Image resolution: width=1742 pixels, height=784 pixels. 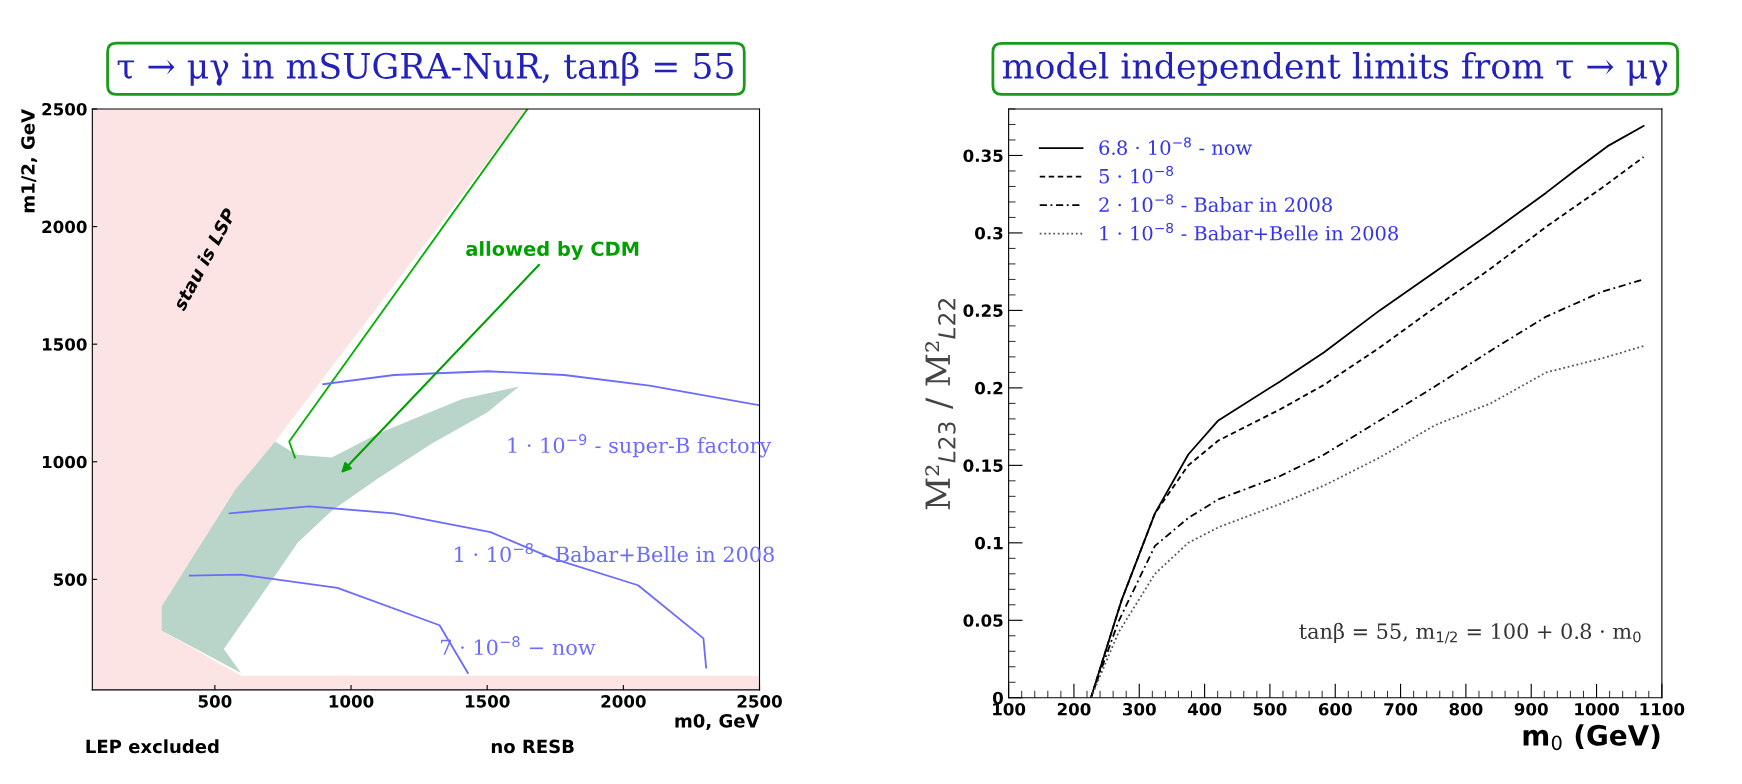 What do you see at coordinates (64, 462) in the screenshot?
I see `y-tick-label: 1000` at bounding box center [64, 462].